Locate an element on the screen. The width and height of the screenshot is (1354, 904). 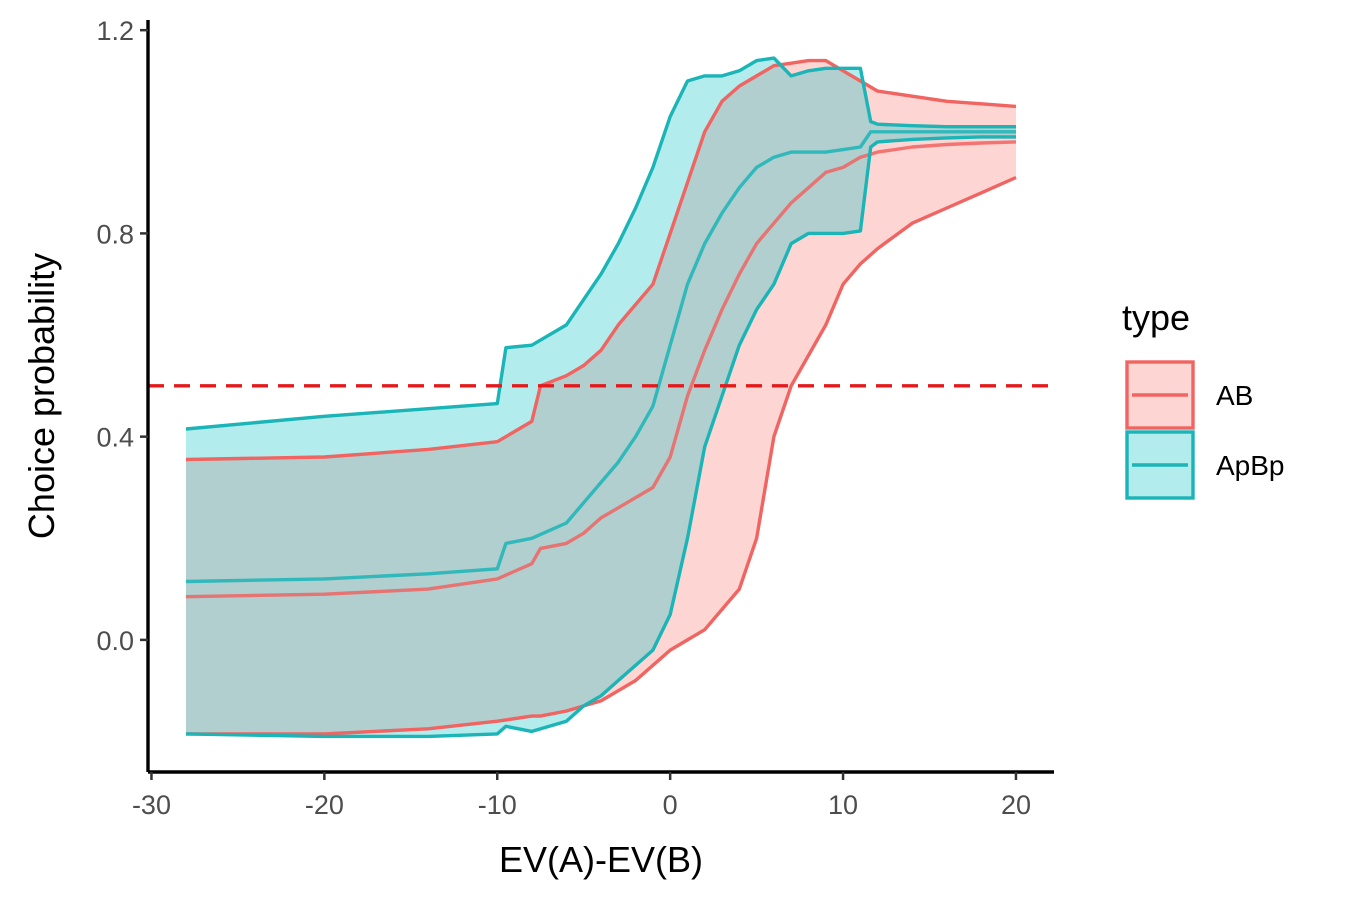
y-tick-label: 0.0 is located at coordinates (115, 641).